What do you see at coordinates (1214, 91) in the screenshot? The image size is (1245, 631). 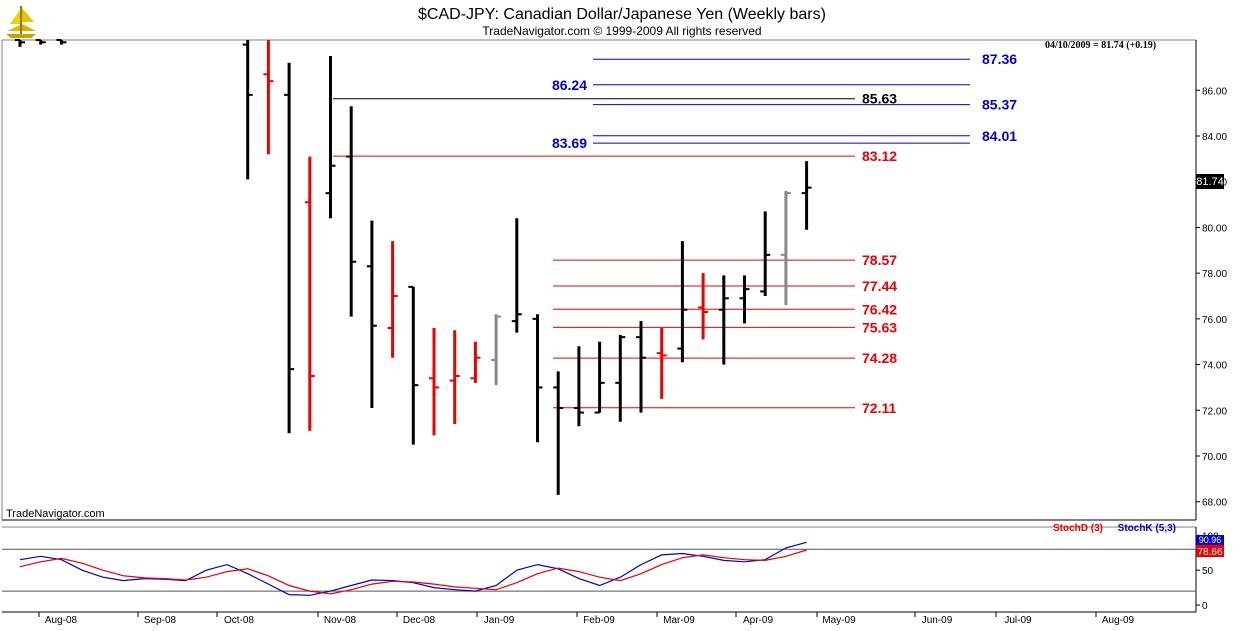 I see `price-tick-label: 86.00` at bounding box center [1214, 91].